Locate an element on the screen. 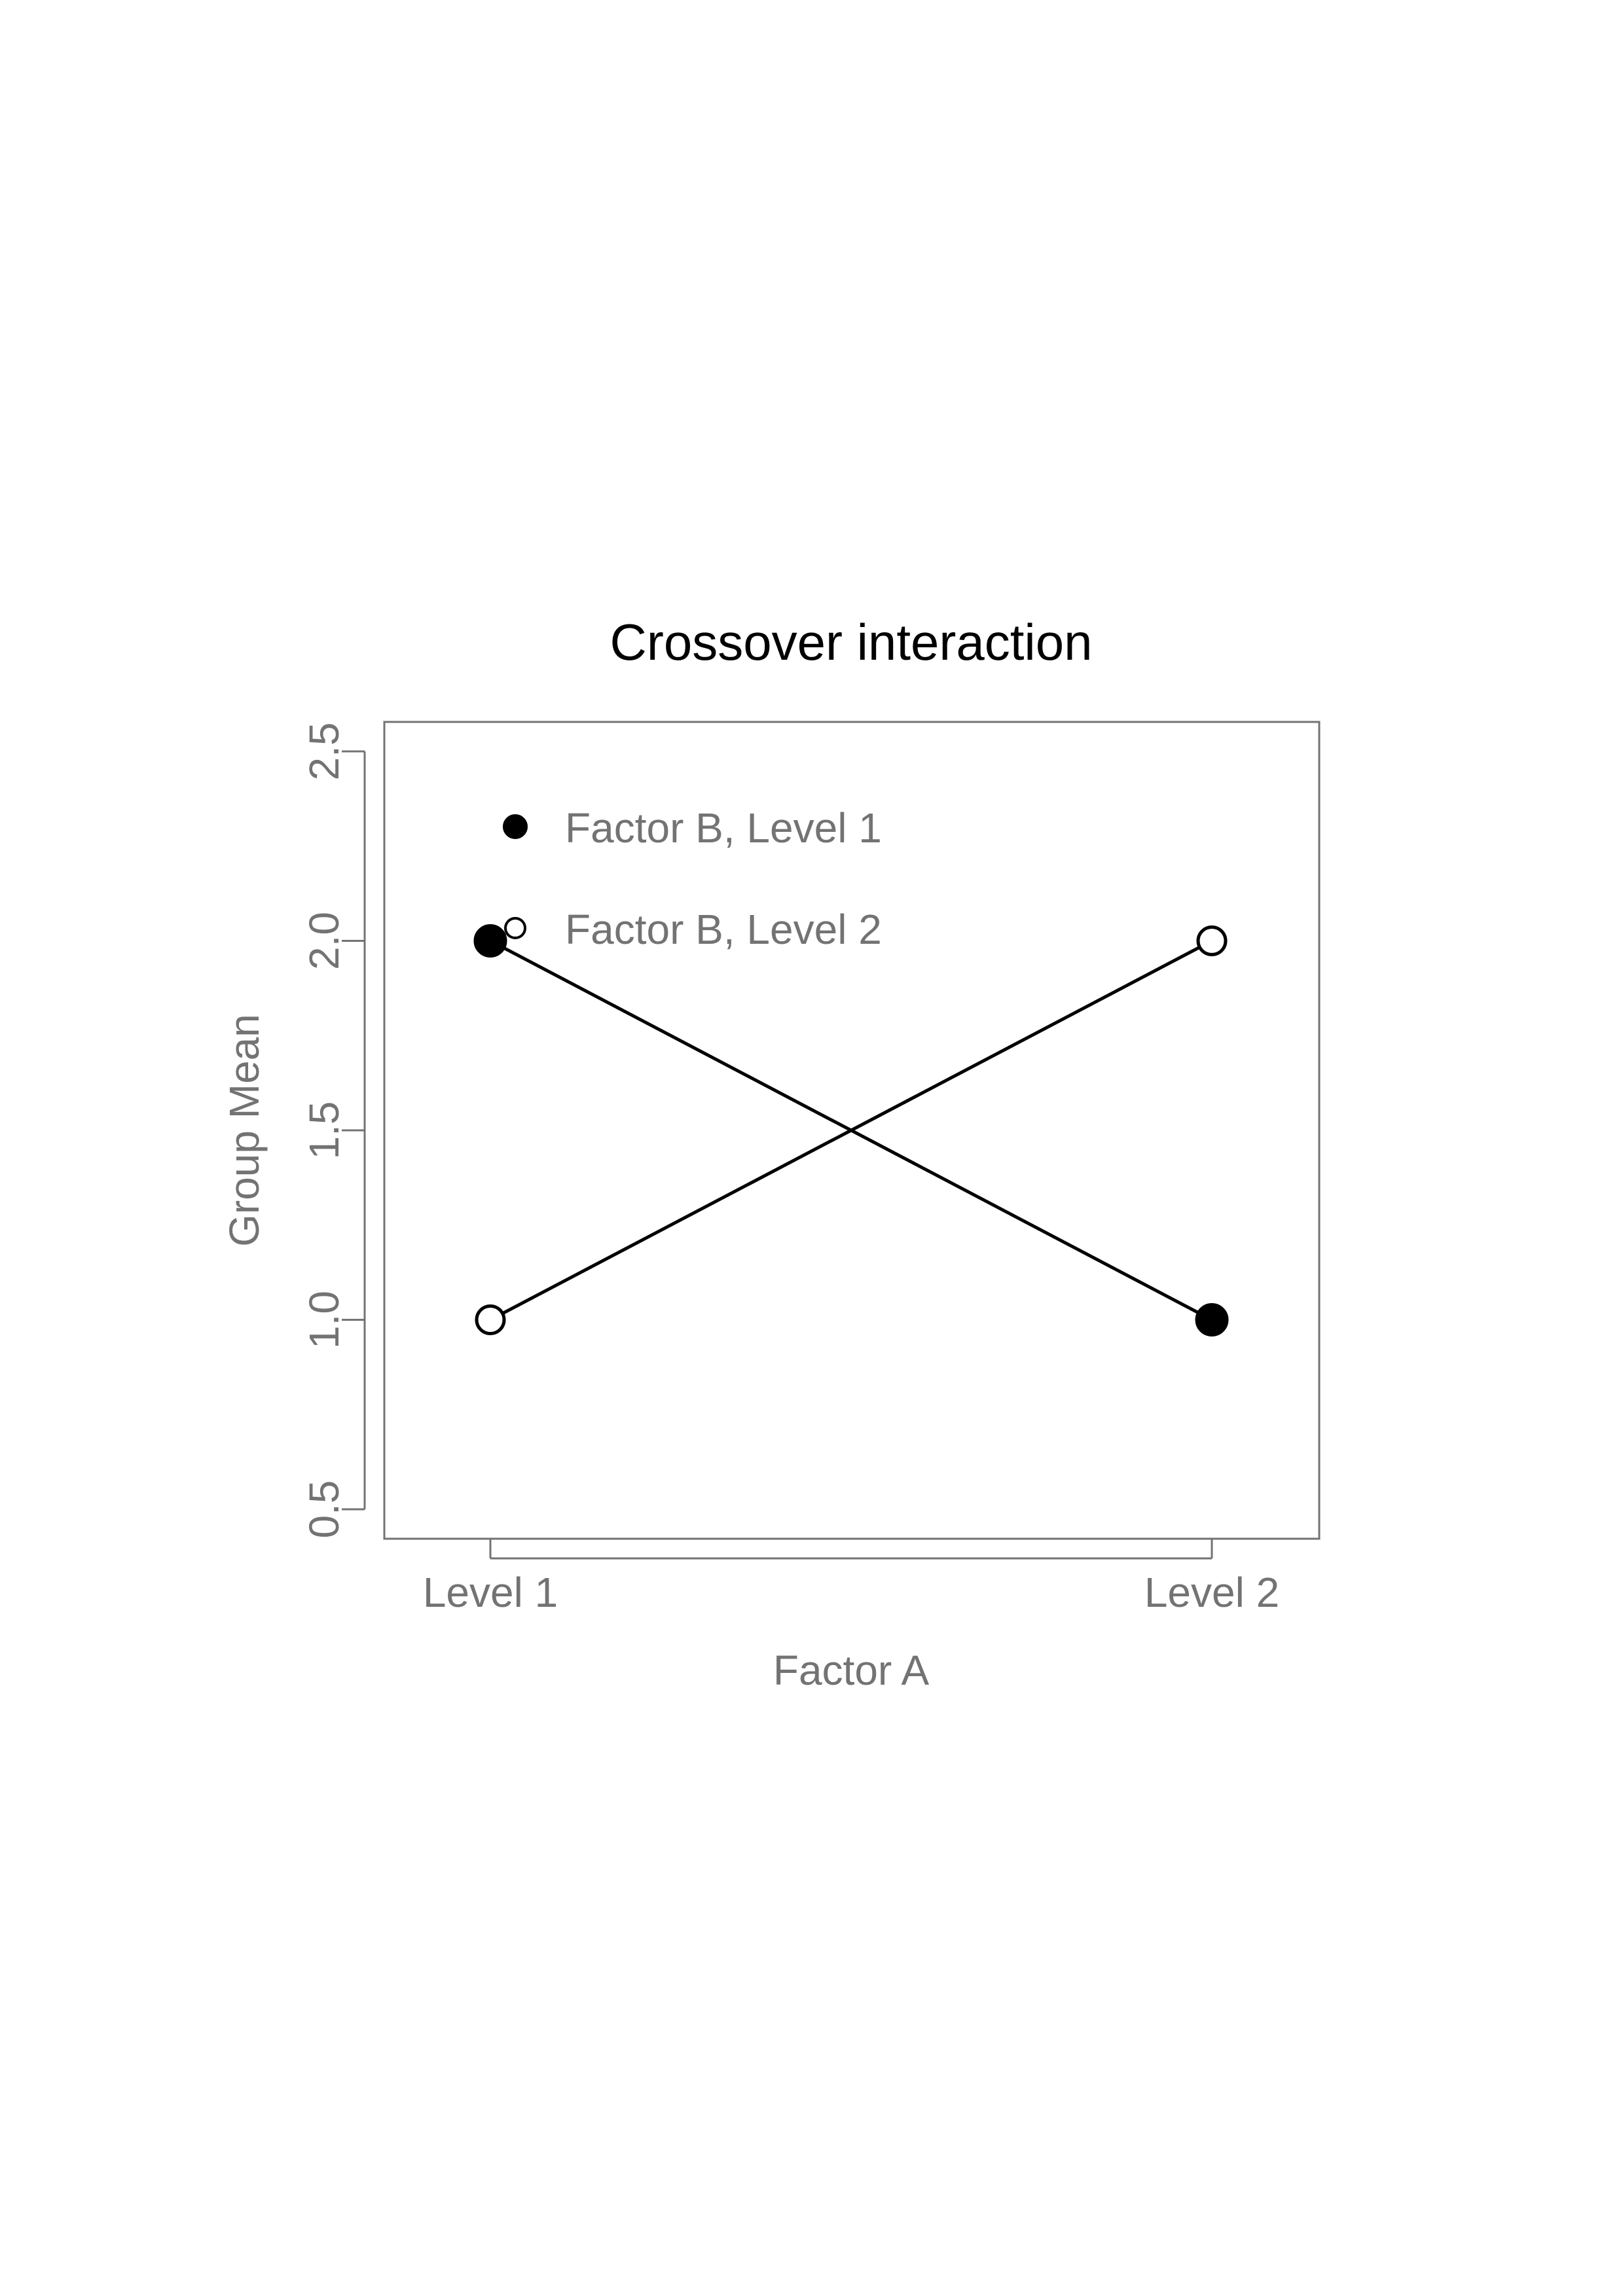  y-axis-label: Group Mean is located at coordinates (244, 1130).